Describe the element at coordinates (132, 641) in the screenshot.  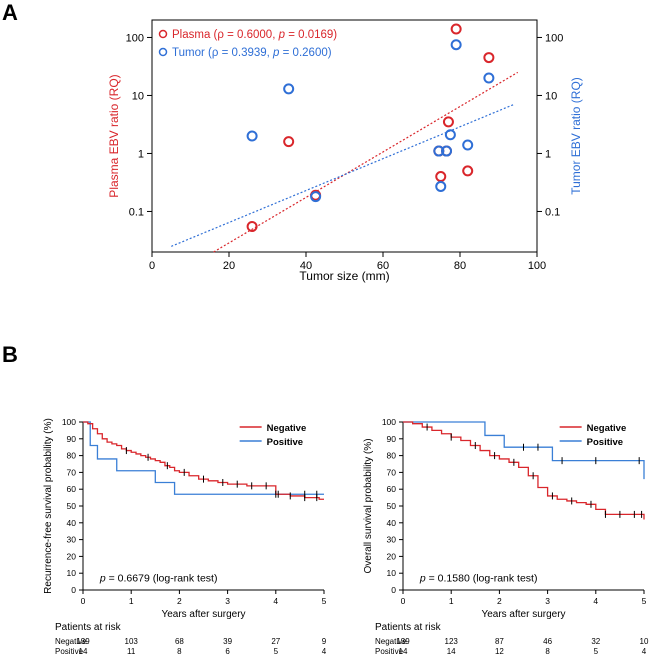
I see `risk-count: 103` at that location.